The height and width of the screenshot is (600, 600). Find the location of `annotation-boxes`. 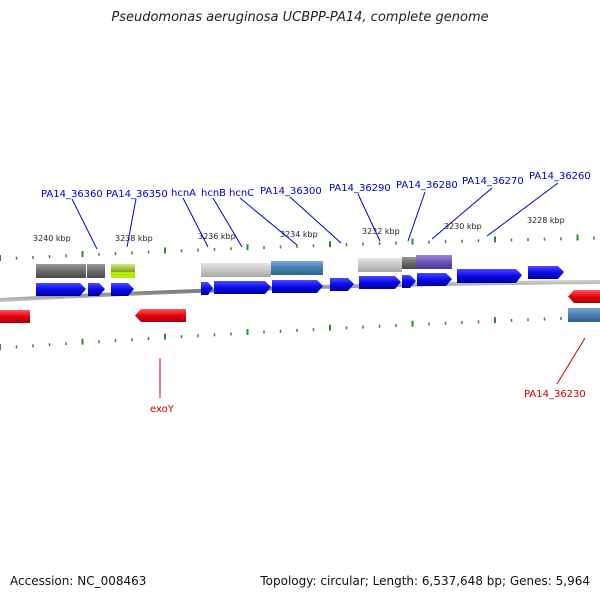

annotation-boxes is located at coordinates (318, 288).